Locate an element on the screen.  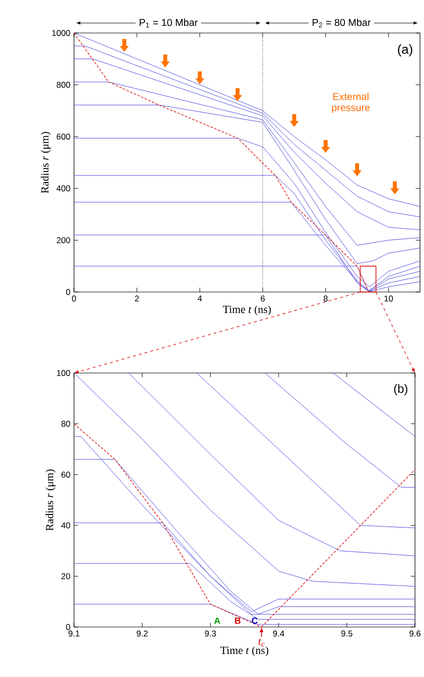
y-tick-label: 1000 is located at coordinates (61, 33).